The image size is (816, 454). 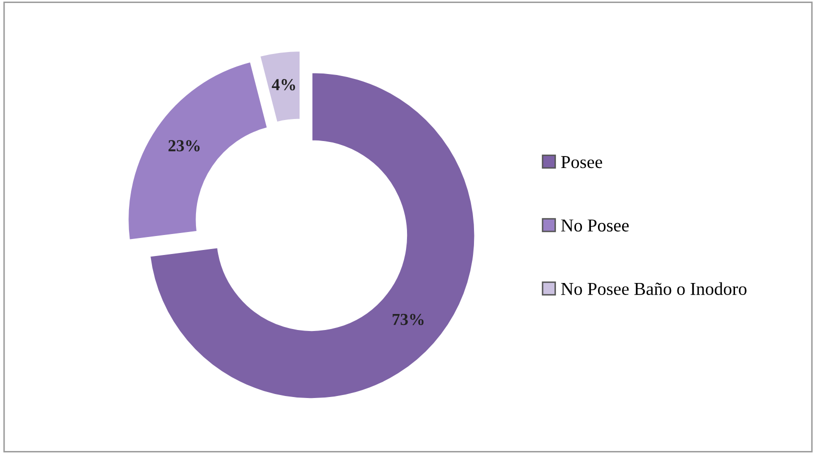 I want to click on legend-label: No Posee, so click(x=595, y=226).